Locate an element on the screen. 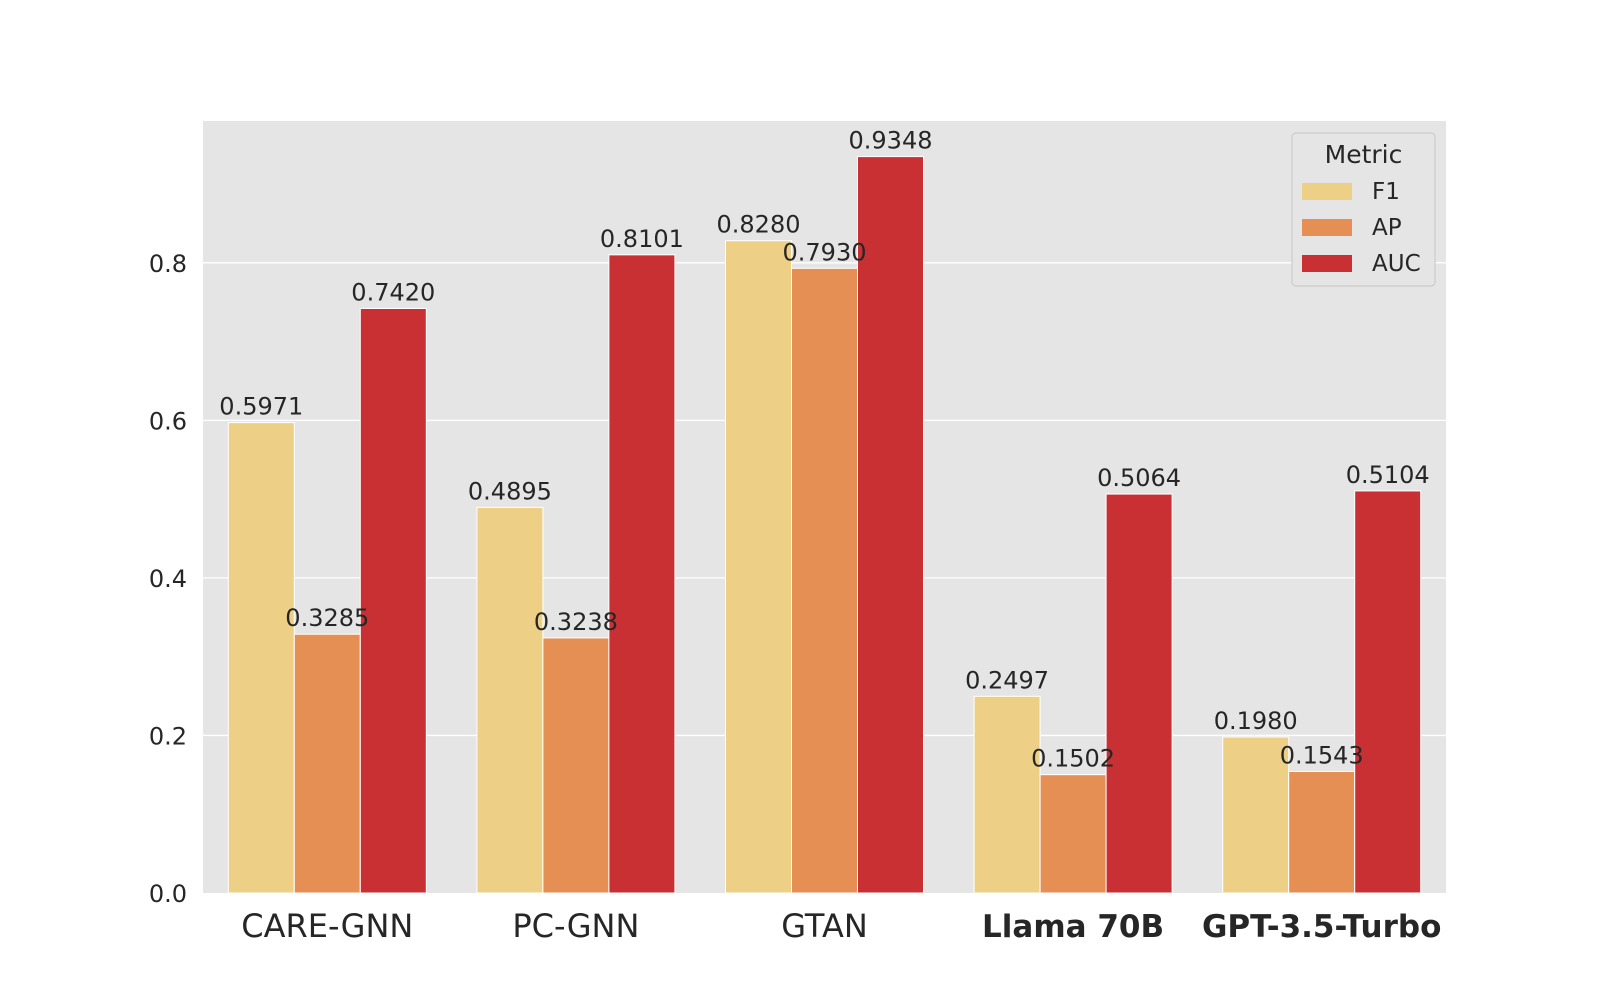 Image resolution: width=1600 pixels, height=1004 pixels. x-tick-label: Llama 70B is located at coordinates (1073, 927).